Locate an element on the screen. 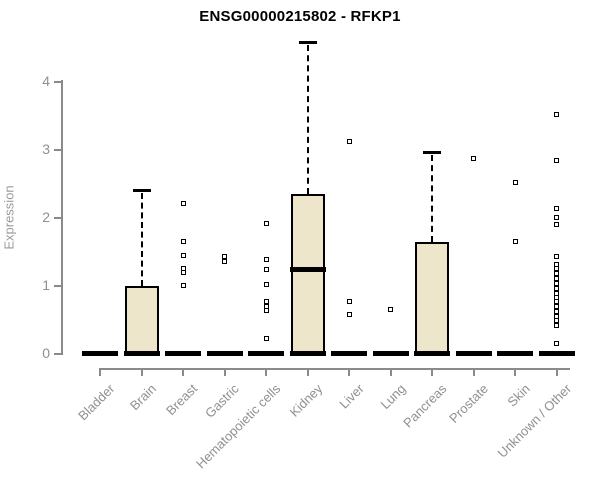  x-tick-label: Kidney is located at coordinates (306, 400).